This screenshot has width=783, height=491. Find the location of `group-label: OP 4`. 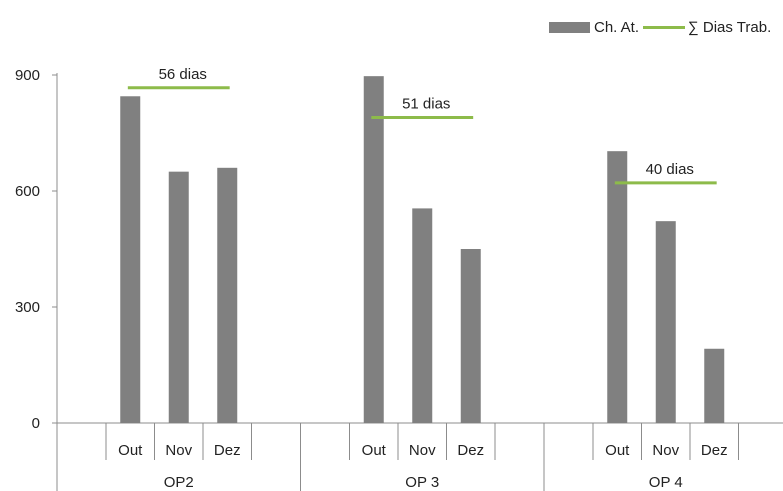

group-label: OP 4 is located at coordinates (666, 482).